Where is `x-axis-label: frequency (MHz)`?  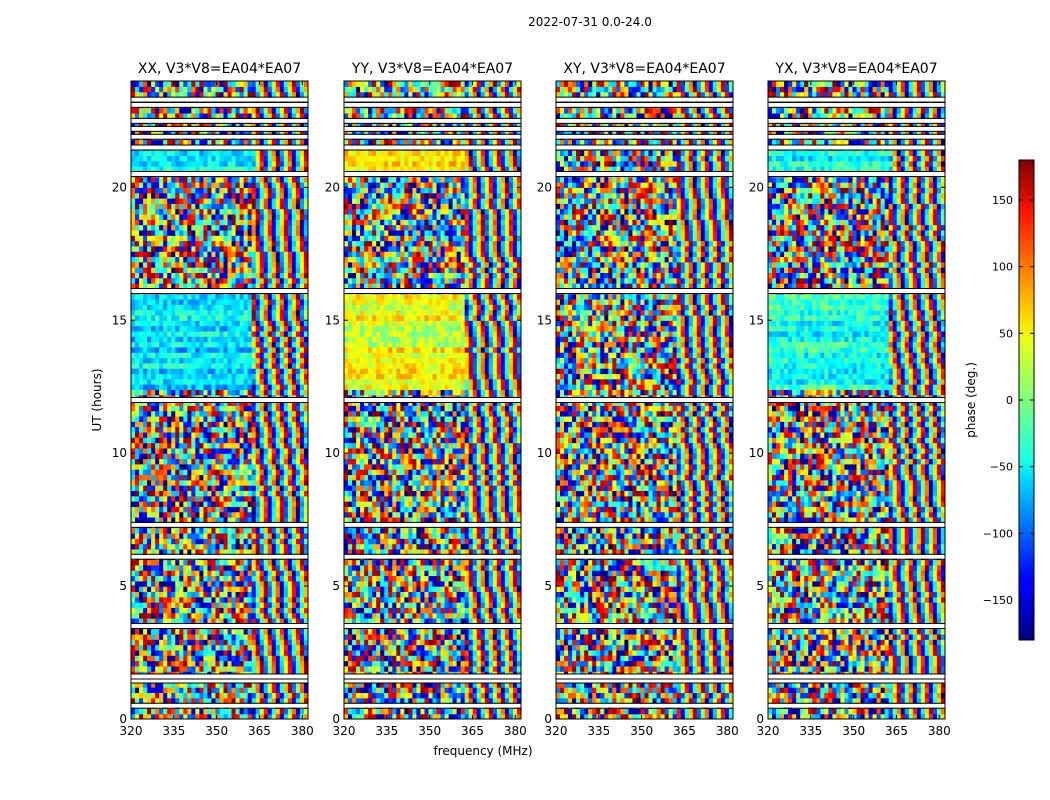 x-axis-label: frequency (MHz) is located at coordinates (482, 751).